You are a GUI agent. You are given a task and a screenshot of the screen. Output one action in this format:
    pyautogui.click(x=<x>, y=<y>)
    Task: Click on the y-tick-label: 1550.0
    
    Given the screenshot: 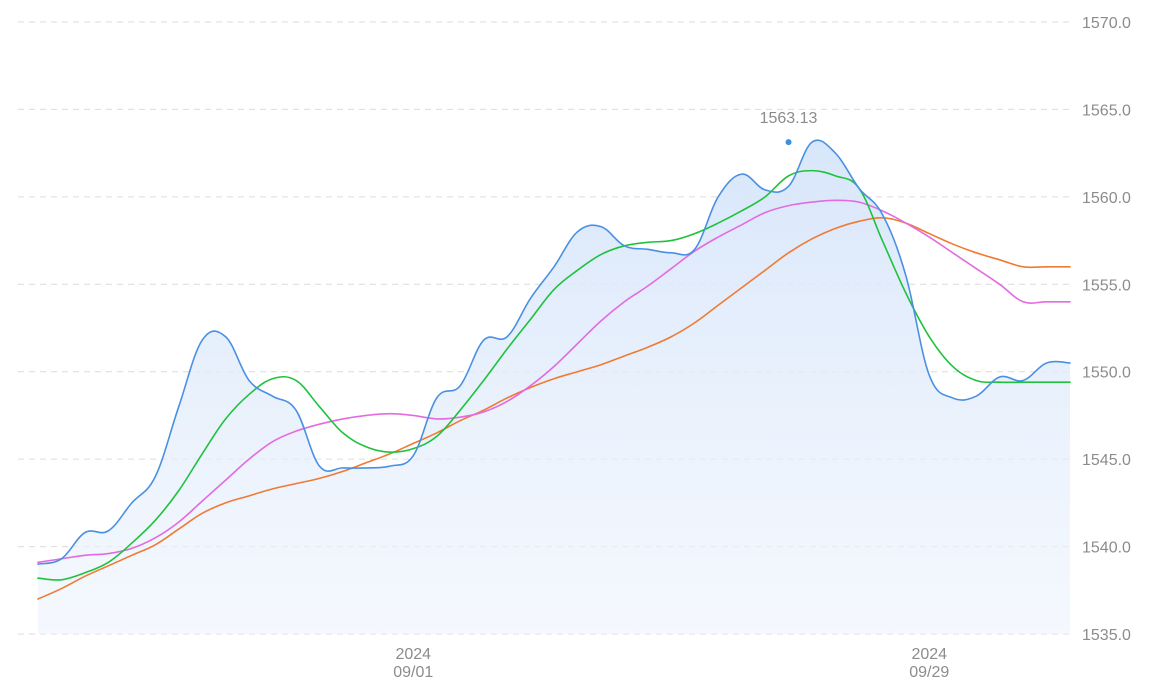 What is the action you would take?
    pyautogui.click(x=1106, y=373)
    